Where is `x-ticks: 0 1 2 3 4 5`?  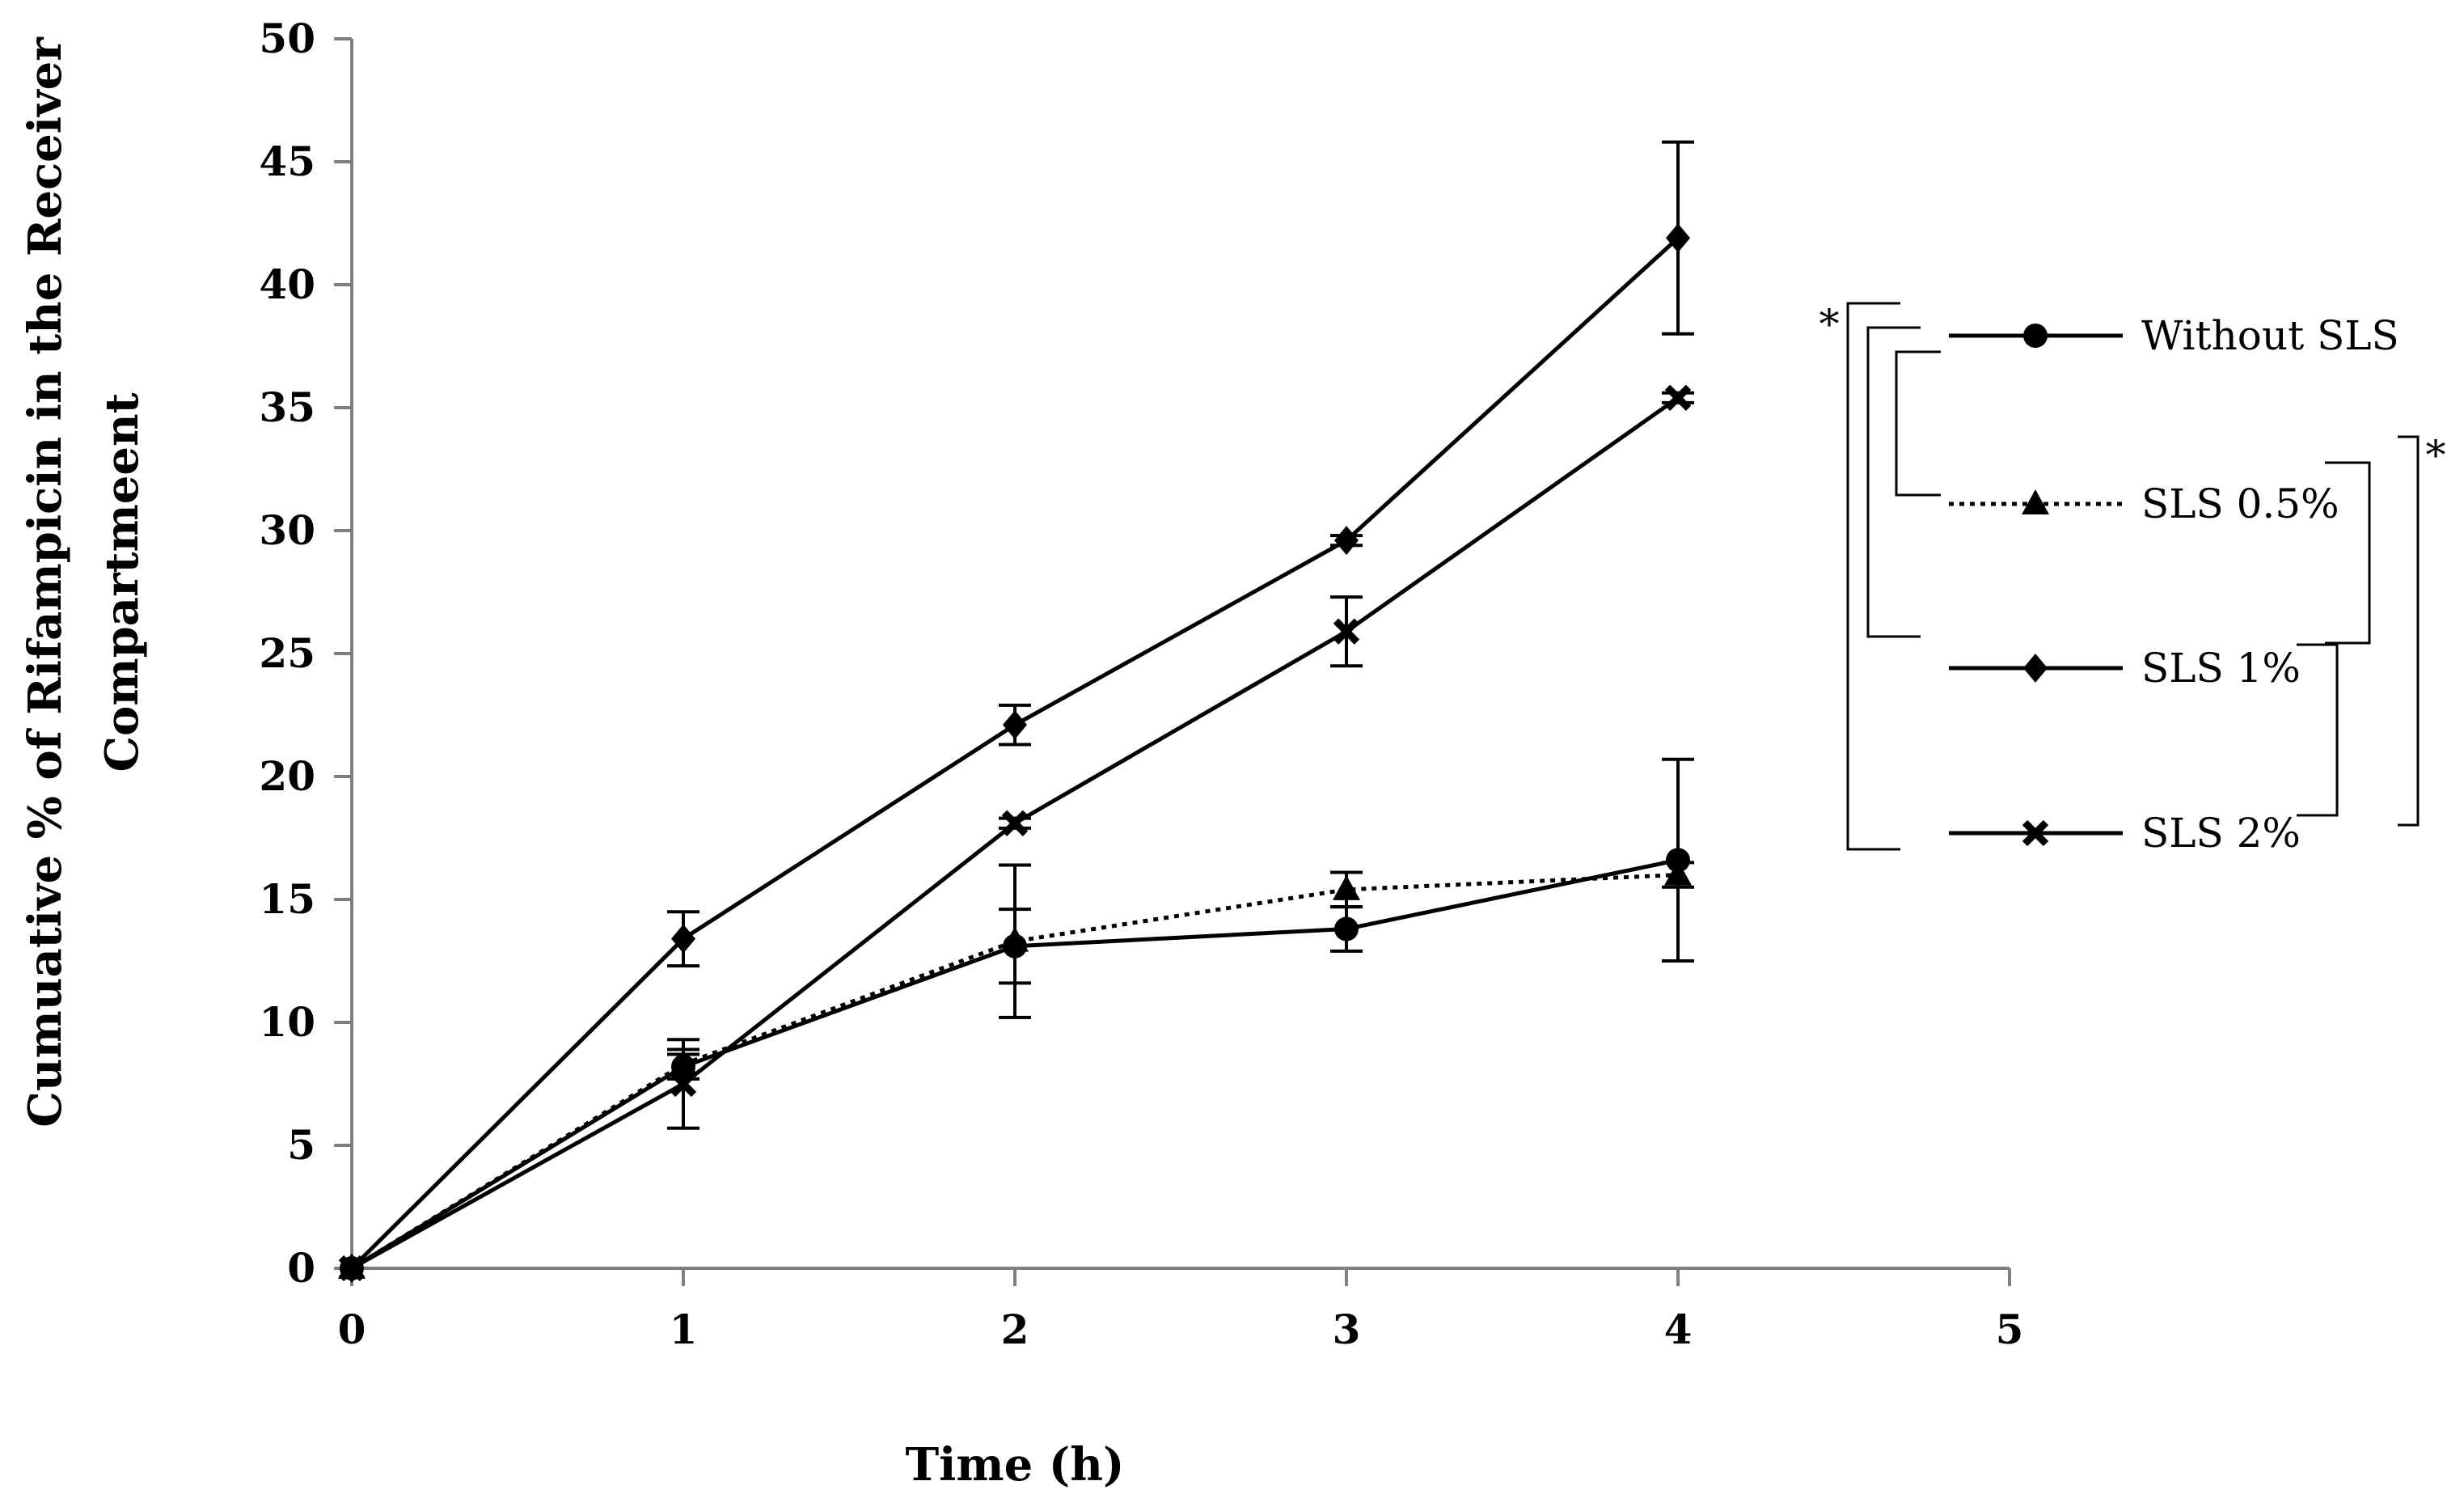
x-ticks: 0 1 2 3 4 5 is located at coordinates (1181, 1310).